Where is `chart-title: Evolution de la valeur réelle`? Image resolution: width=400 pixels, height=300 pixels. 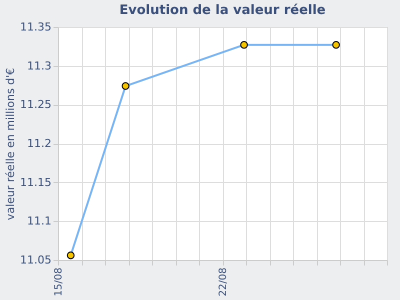
chart-title: Evolution de la valeur réelle is located at coordinates (222, 10).